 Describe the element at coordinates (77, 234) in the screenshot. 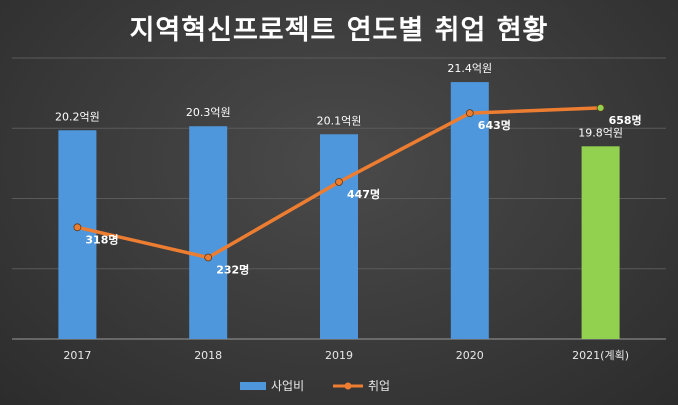

I see `bar-2017` at that location.